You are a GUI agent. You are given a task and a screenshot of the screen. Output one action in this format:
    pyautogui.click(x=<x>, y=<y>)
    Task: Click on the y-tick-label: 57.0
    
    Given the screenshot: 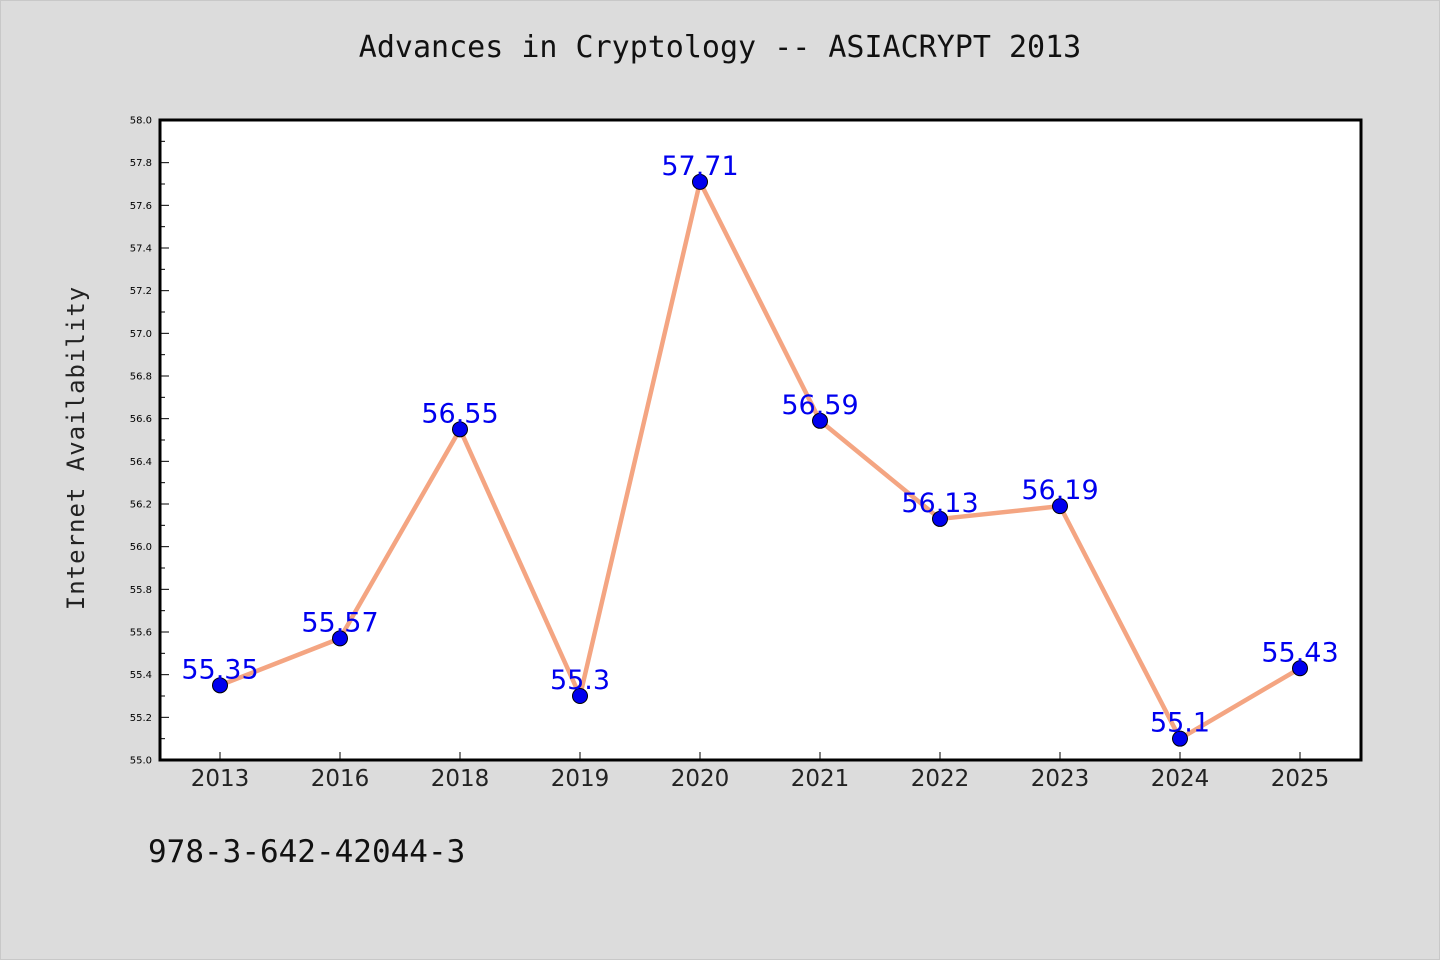 What is the action you would take?
    pyautogui.click(x=141, y=334)
    